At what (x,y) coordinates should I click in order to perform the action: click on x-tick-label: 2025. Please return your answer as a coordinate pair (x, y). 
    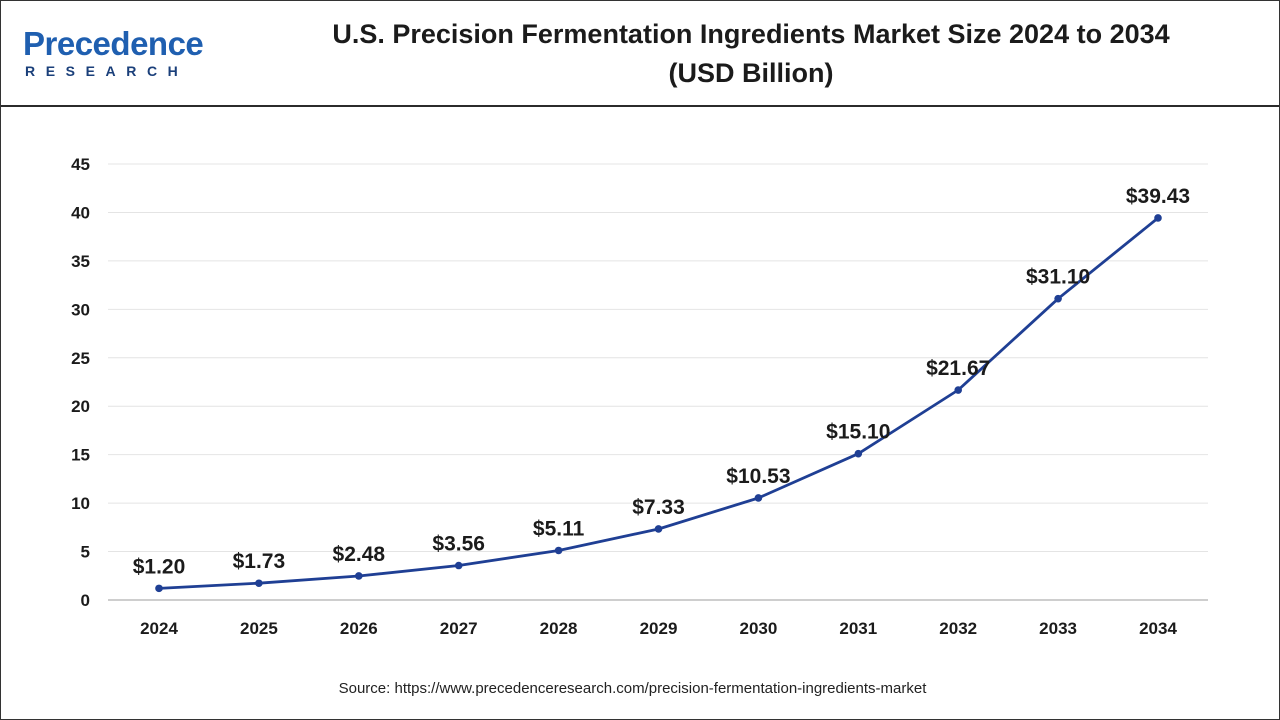
    Looking at the image, I should click on (259, 628).